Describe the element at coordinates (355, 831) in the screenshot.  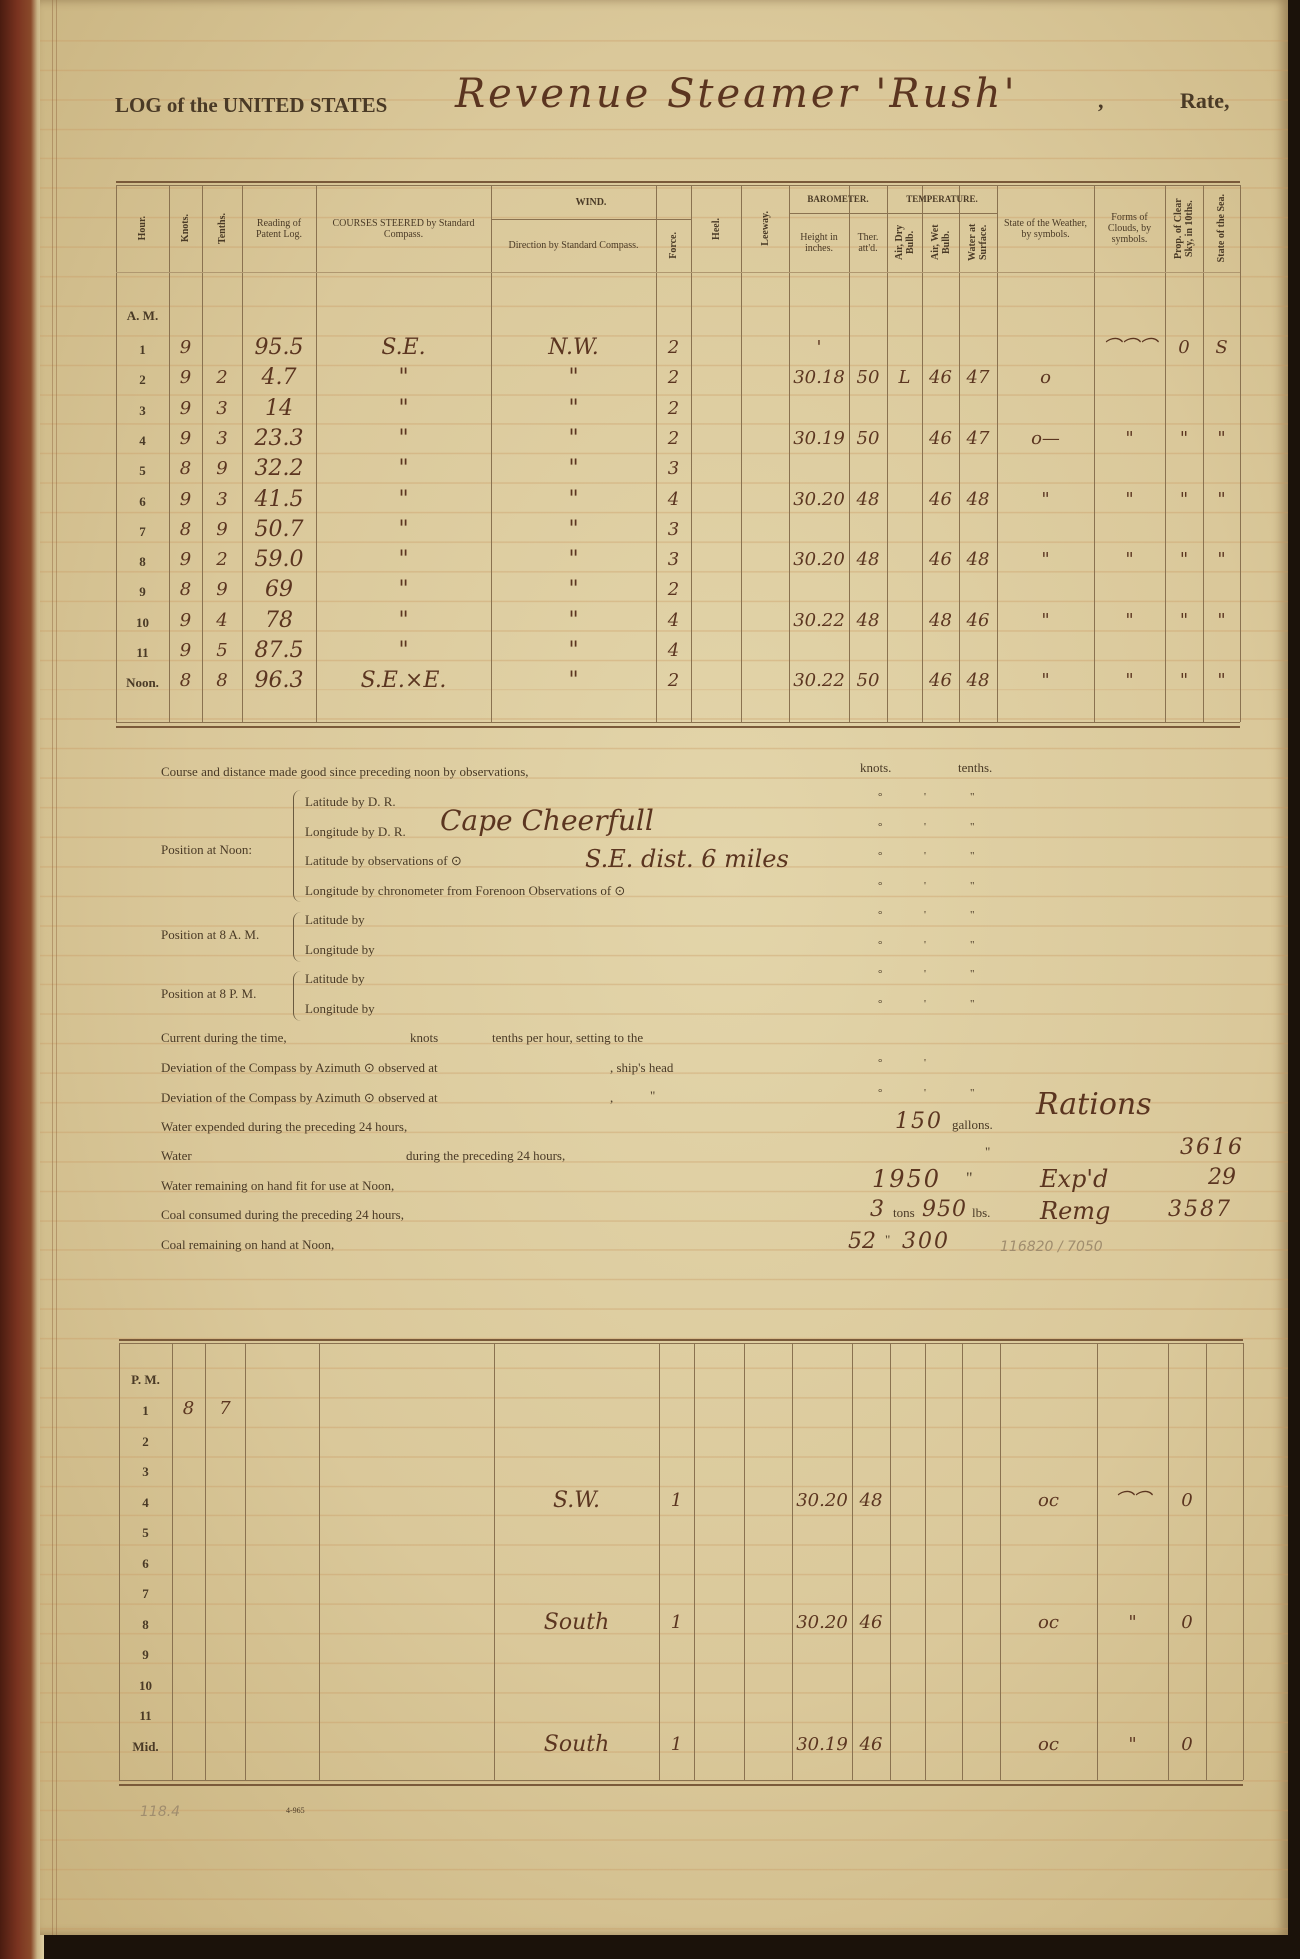
I see `lon-dr-label: Longitude by D. R.` at that location.